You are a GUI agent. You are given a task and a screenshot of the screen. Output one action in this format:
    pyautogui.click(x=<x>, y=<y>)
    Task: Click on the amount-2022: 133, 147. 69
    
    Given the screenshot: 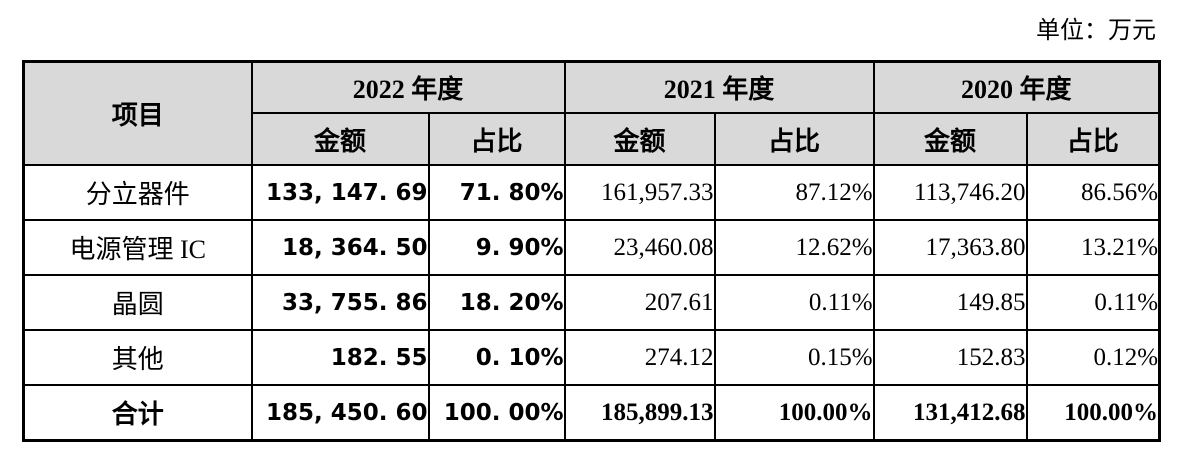 What is the action you would take?
    pyautogui.click(x=340, y=192)
    